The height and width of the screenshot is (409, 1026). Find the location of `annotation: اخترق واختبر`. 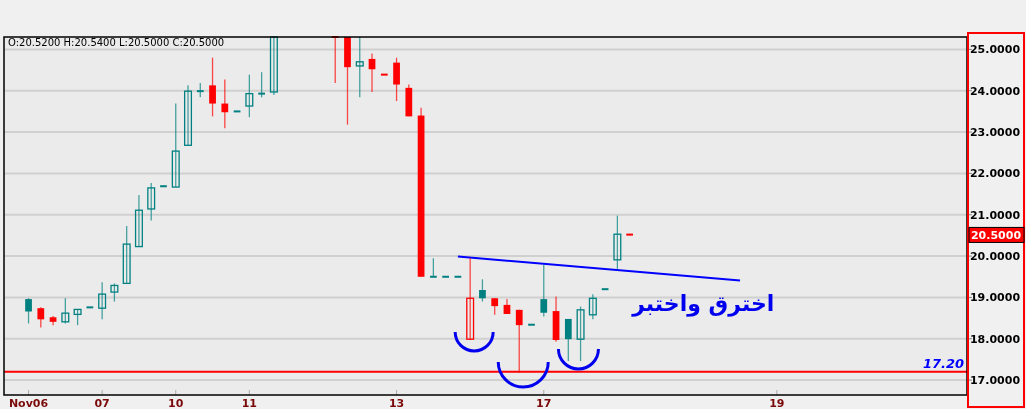

annotation: اخترق واختبر is located at coordinates (703, 304).